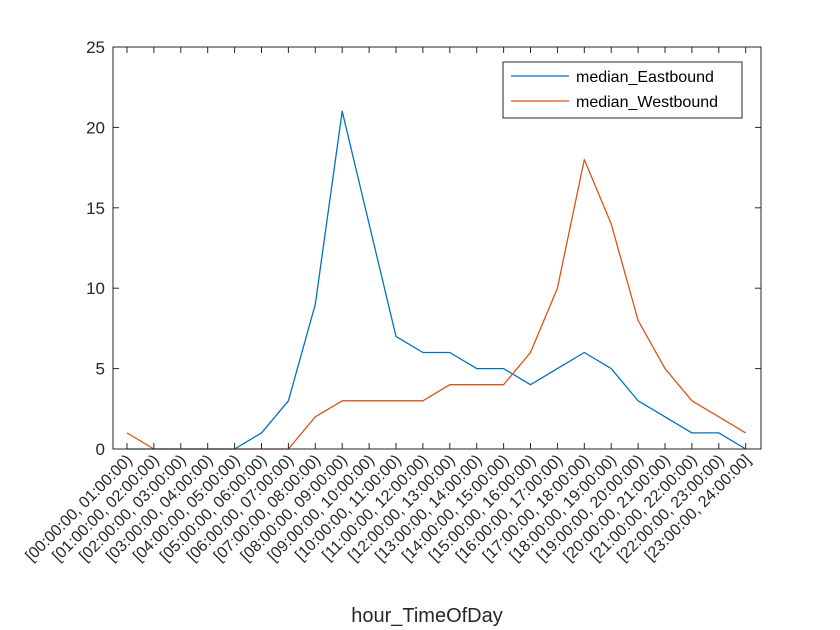 This screenshot has height=630, width=840. What do you see at coordinates (95, 127) in the screenshot?
I see `y-tick-label: 20` at bounding box center [95, 127].